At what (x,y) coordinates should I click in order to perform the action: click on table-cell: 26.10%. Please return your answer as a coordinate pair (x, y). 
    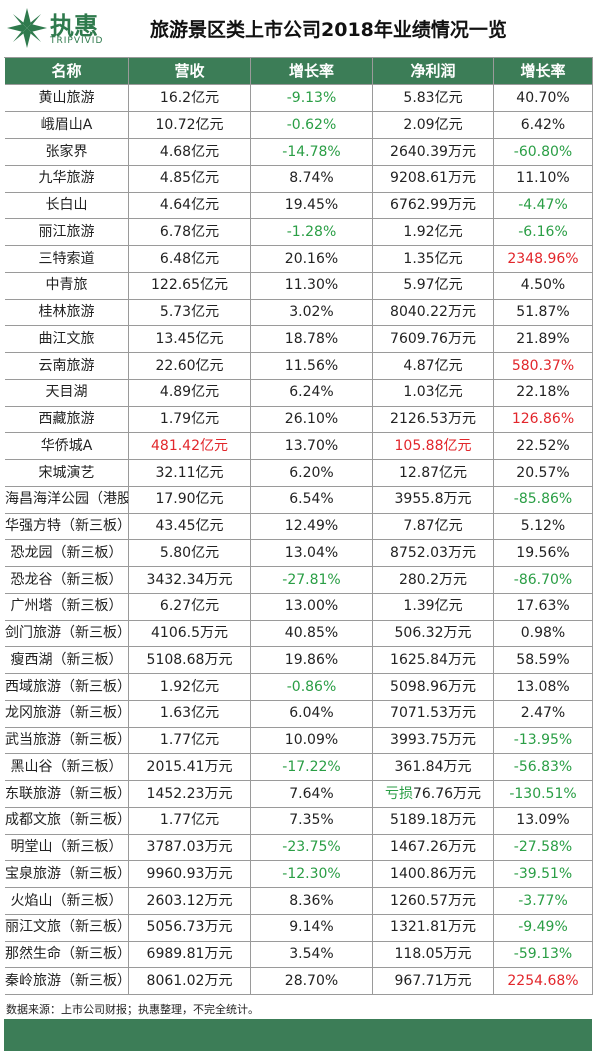
    Looking at the image, I should click on (312, 420).